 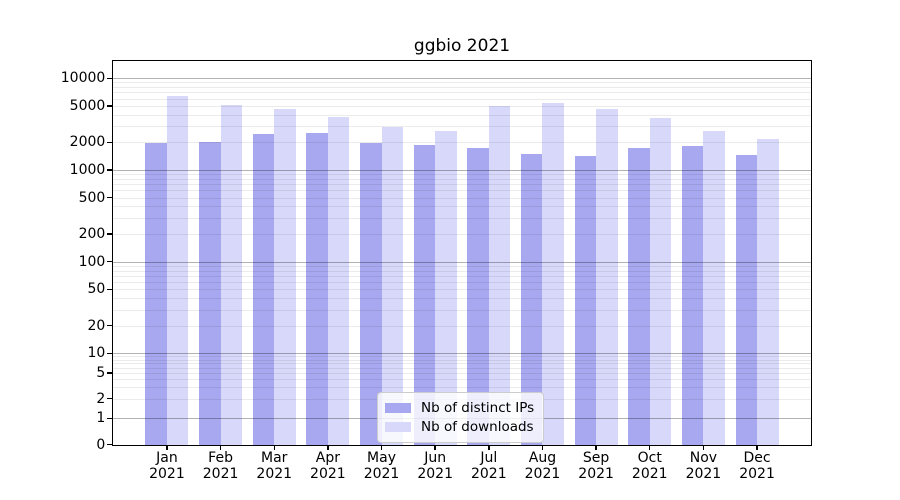 I want to click on bar-distinct-ips-dec, so click(x=746, y=299).